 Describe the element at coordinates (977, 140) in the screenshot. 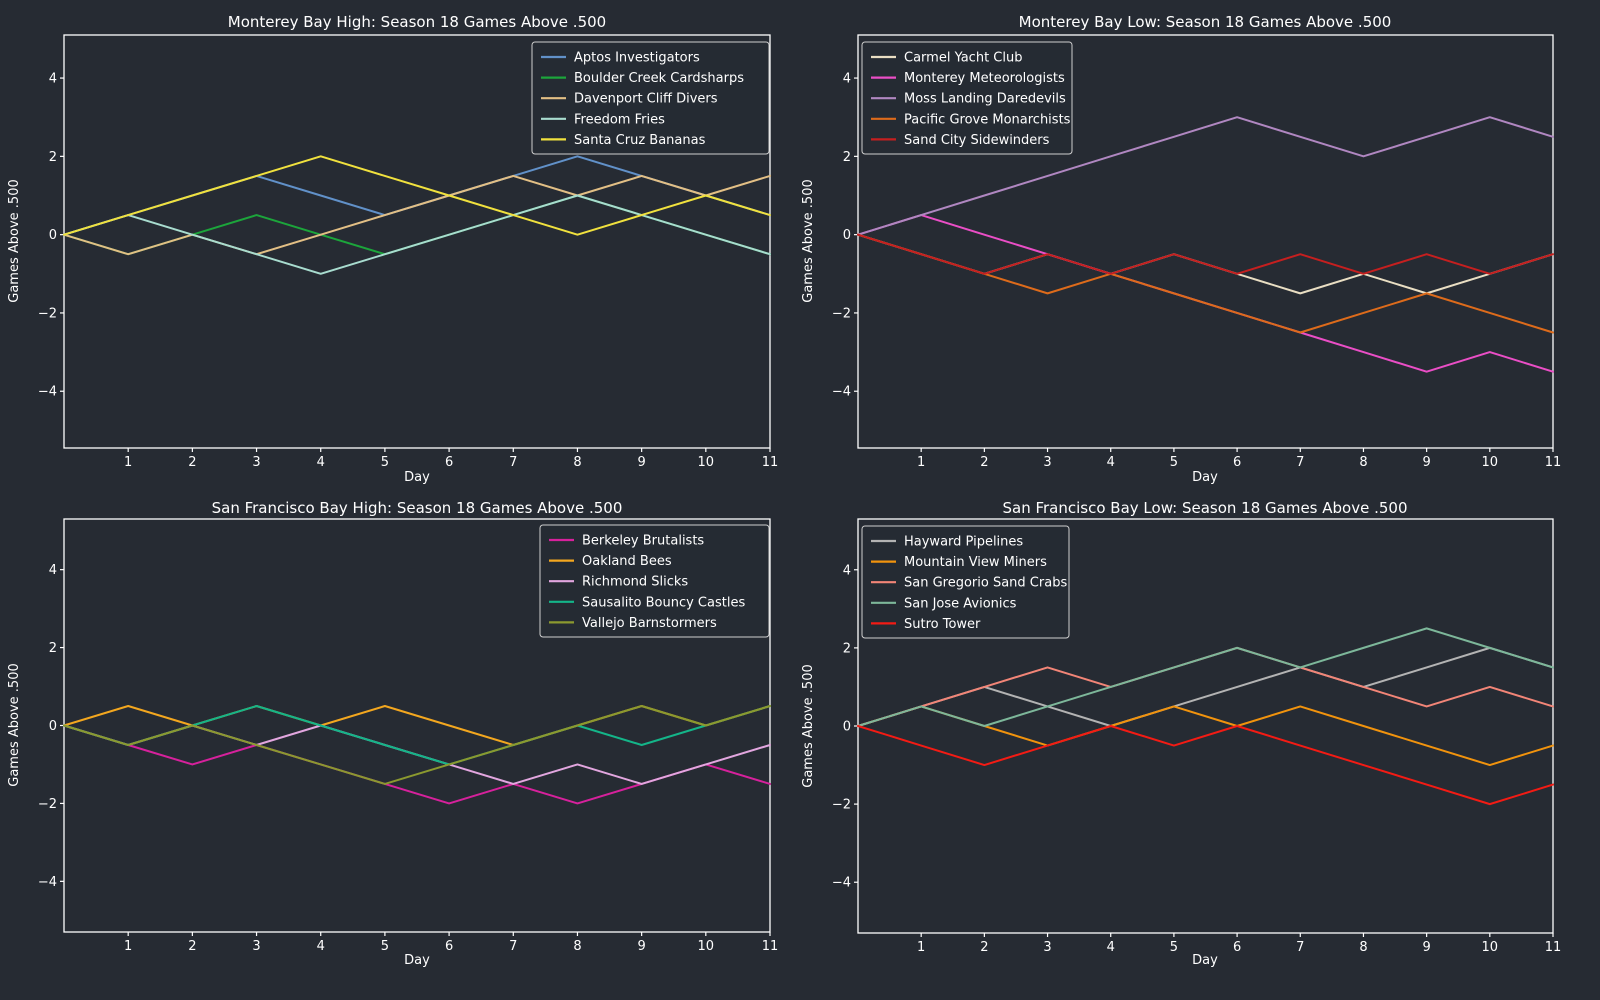

I see `legend-label: Sand City Sidewinders` at that location.